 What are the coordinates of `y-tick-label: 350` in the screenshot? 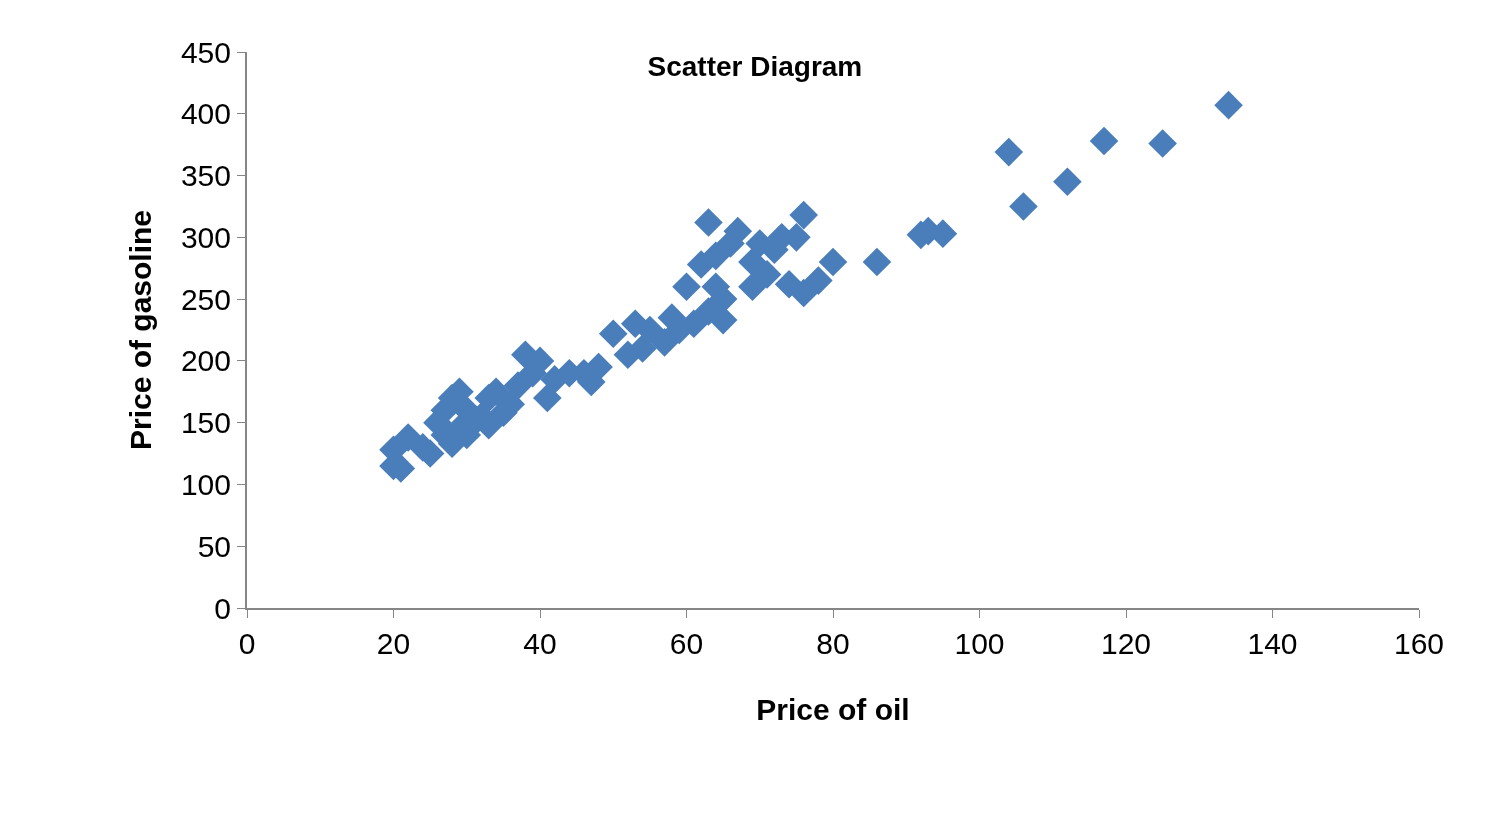 It's located at (205, 176).